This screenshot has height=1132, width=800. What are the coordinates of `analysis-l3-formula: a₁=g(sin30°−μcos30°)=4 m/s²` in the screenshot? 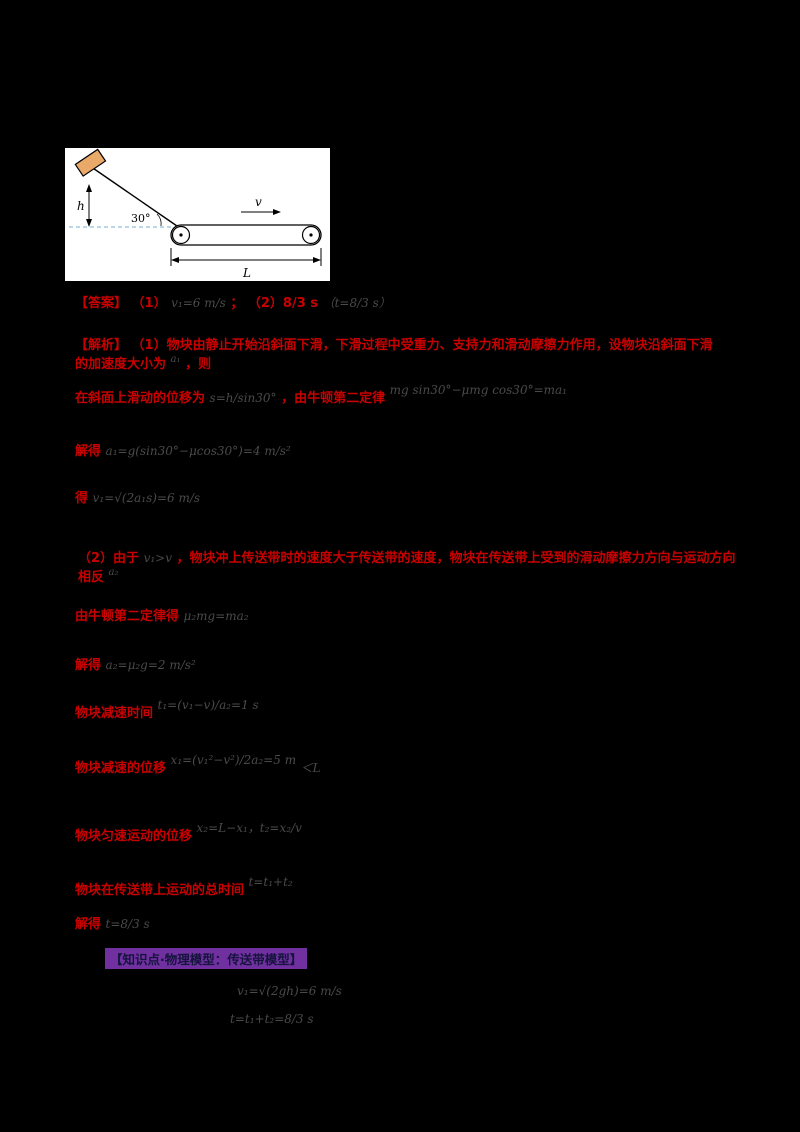 It's located at (198, 451).